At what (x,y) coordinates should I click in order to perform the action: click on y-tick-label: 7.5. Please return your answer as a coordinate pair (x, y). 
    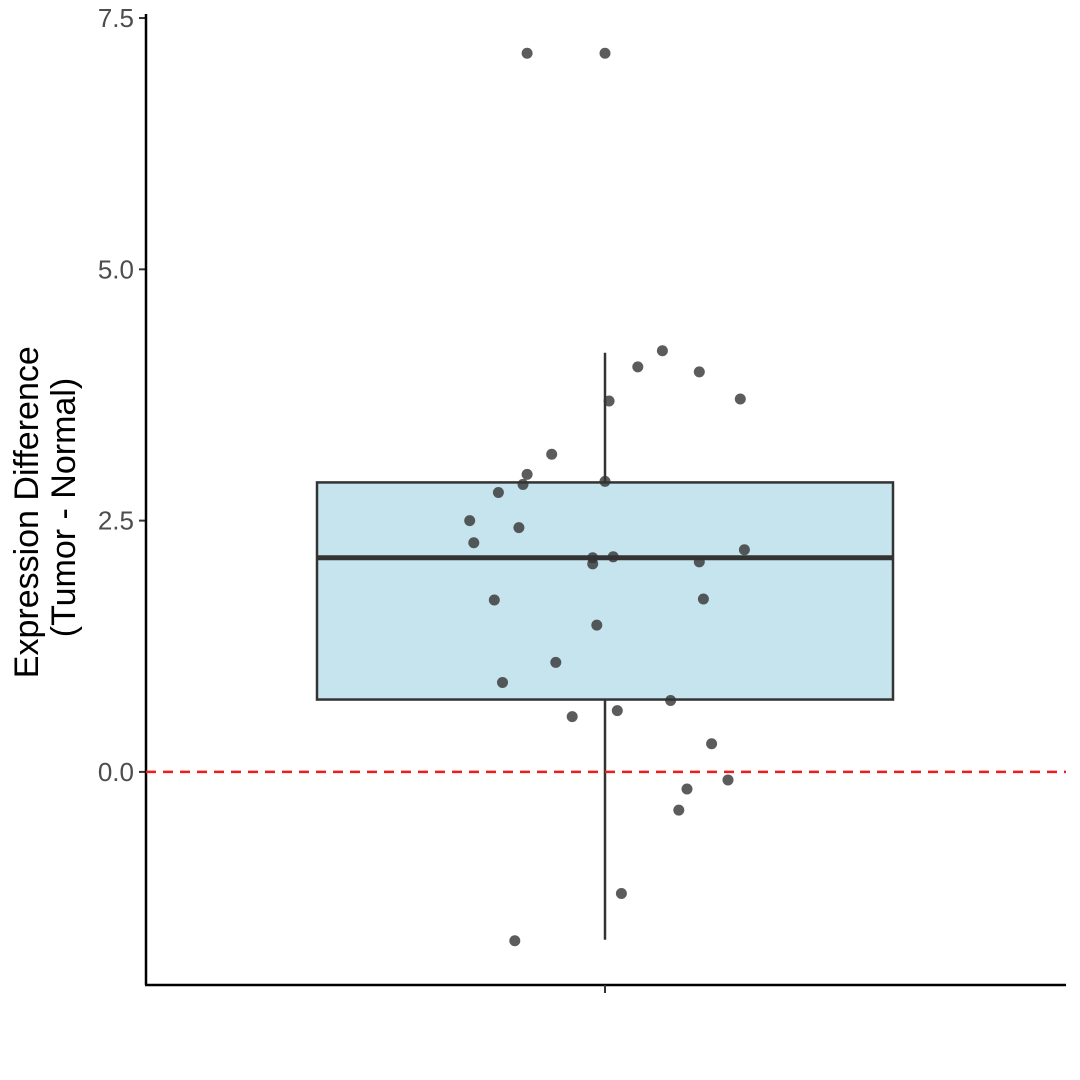
    Looking at the image, I should click on (116, 18).